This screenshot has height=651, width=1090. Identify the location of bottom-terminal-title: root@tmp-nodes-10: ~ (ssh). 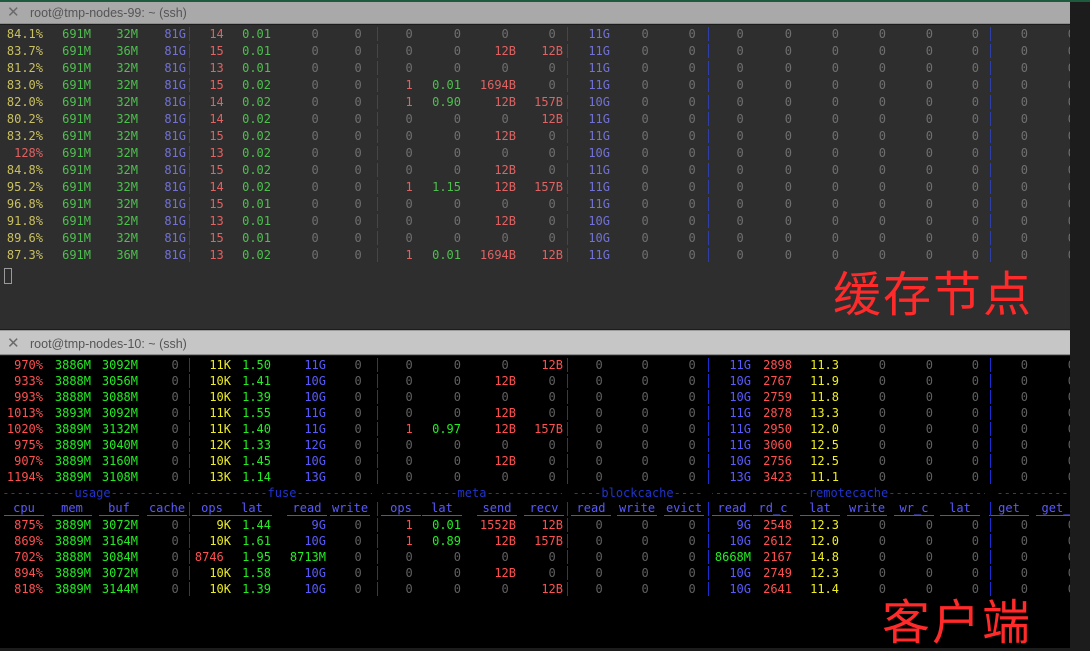
(108, 344).